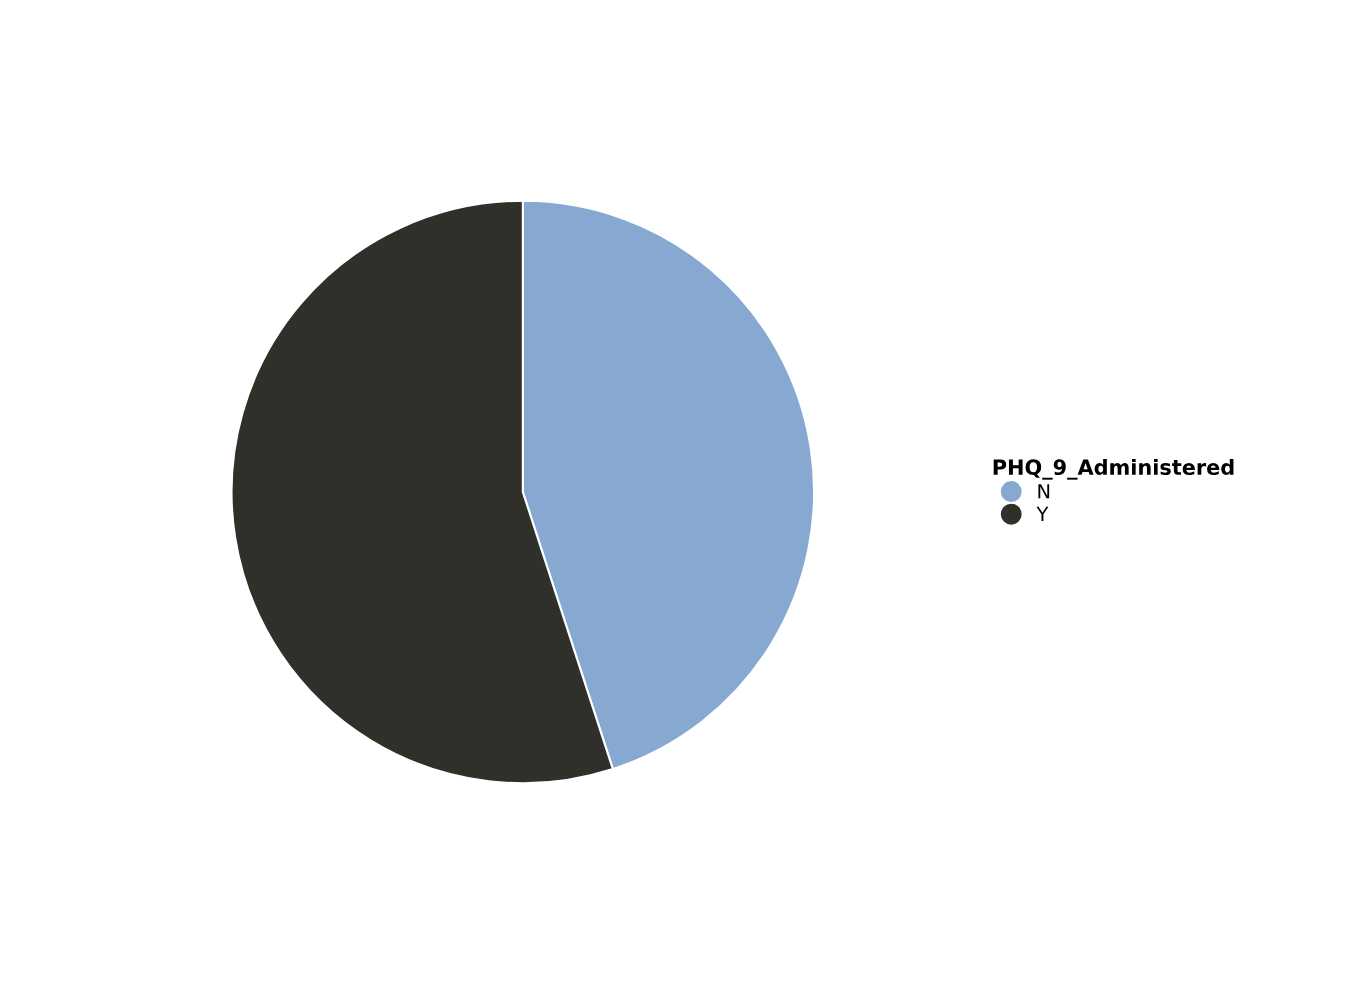 This screenshot has height=984, width=1358. Describe the element at coordinates (1113, 469) in the screenshot. I see `legend-title: PHQ_9_Administered` at that location.